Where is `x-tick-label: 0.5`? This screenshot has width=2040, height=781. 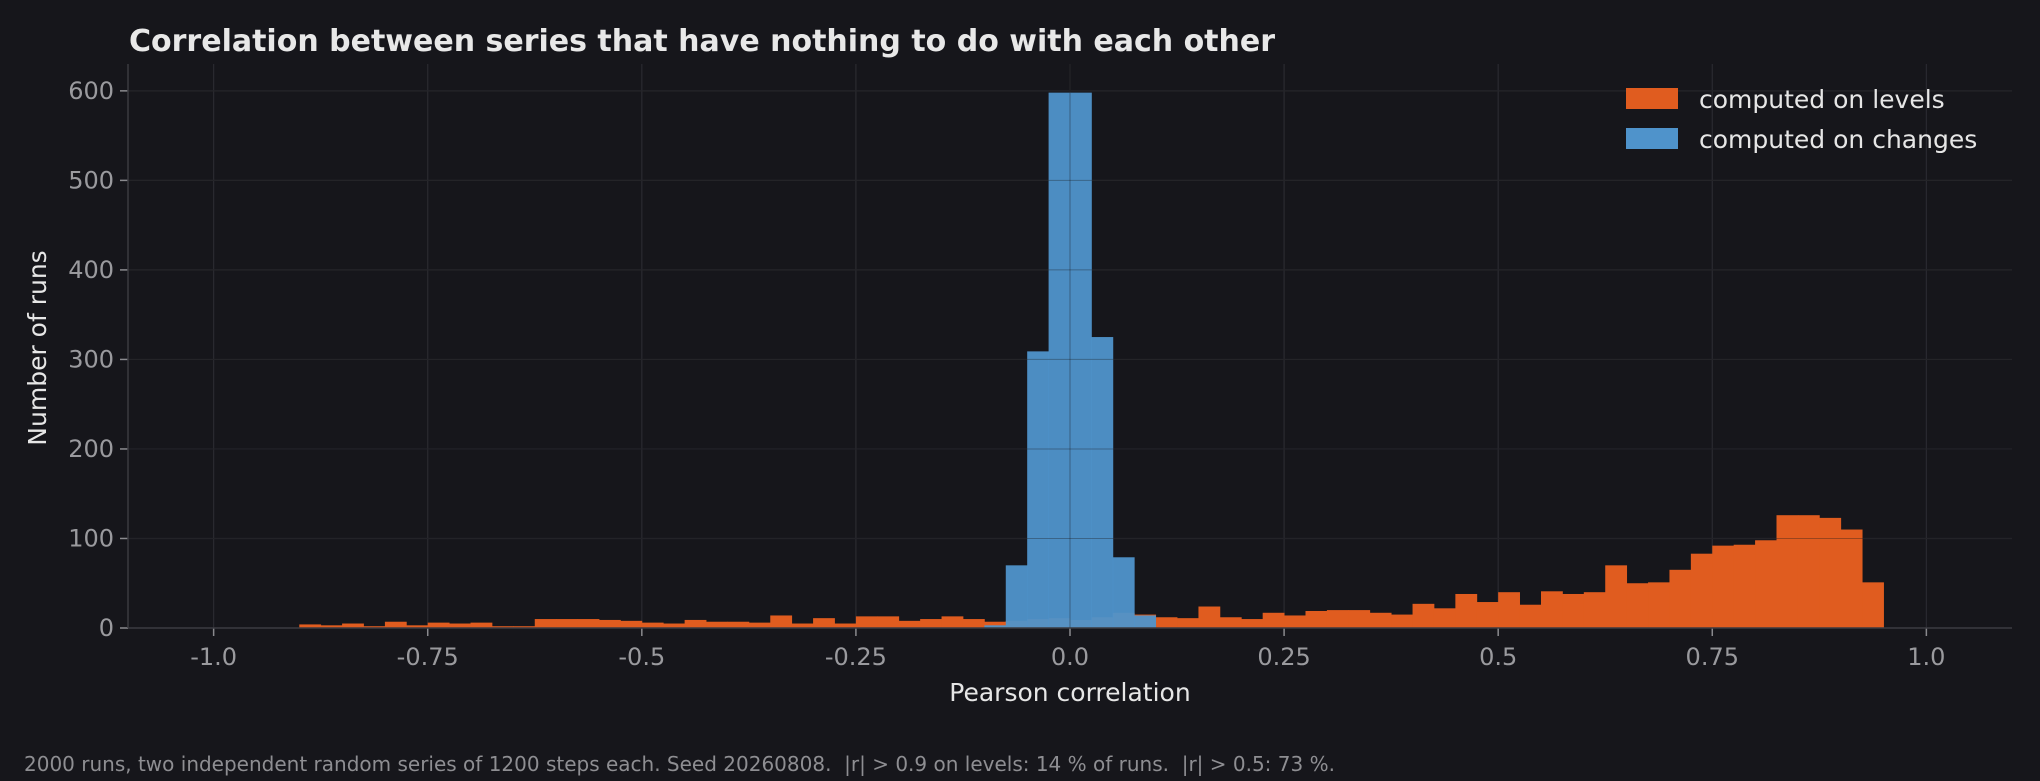 x-tick-label: 0.5 is located at coordinates (1498, 657).